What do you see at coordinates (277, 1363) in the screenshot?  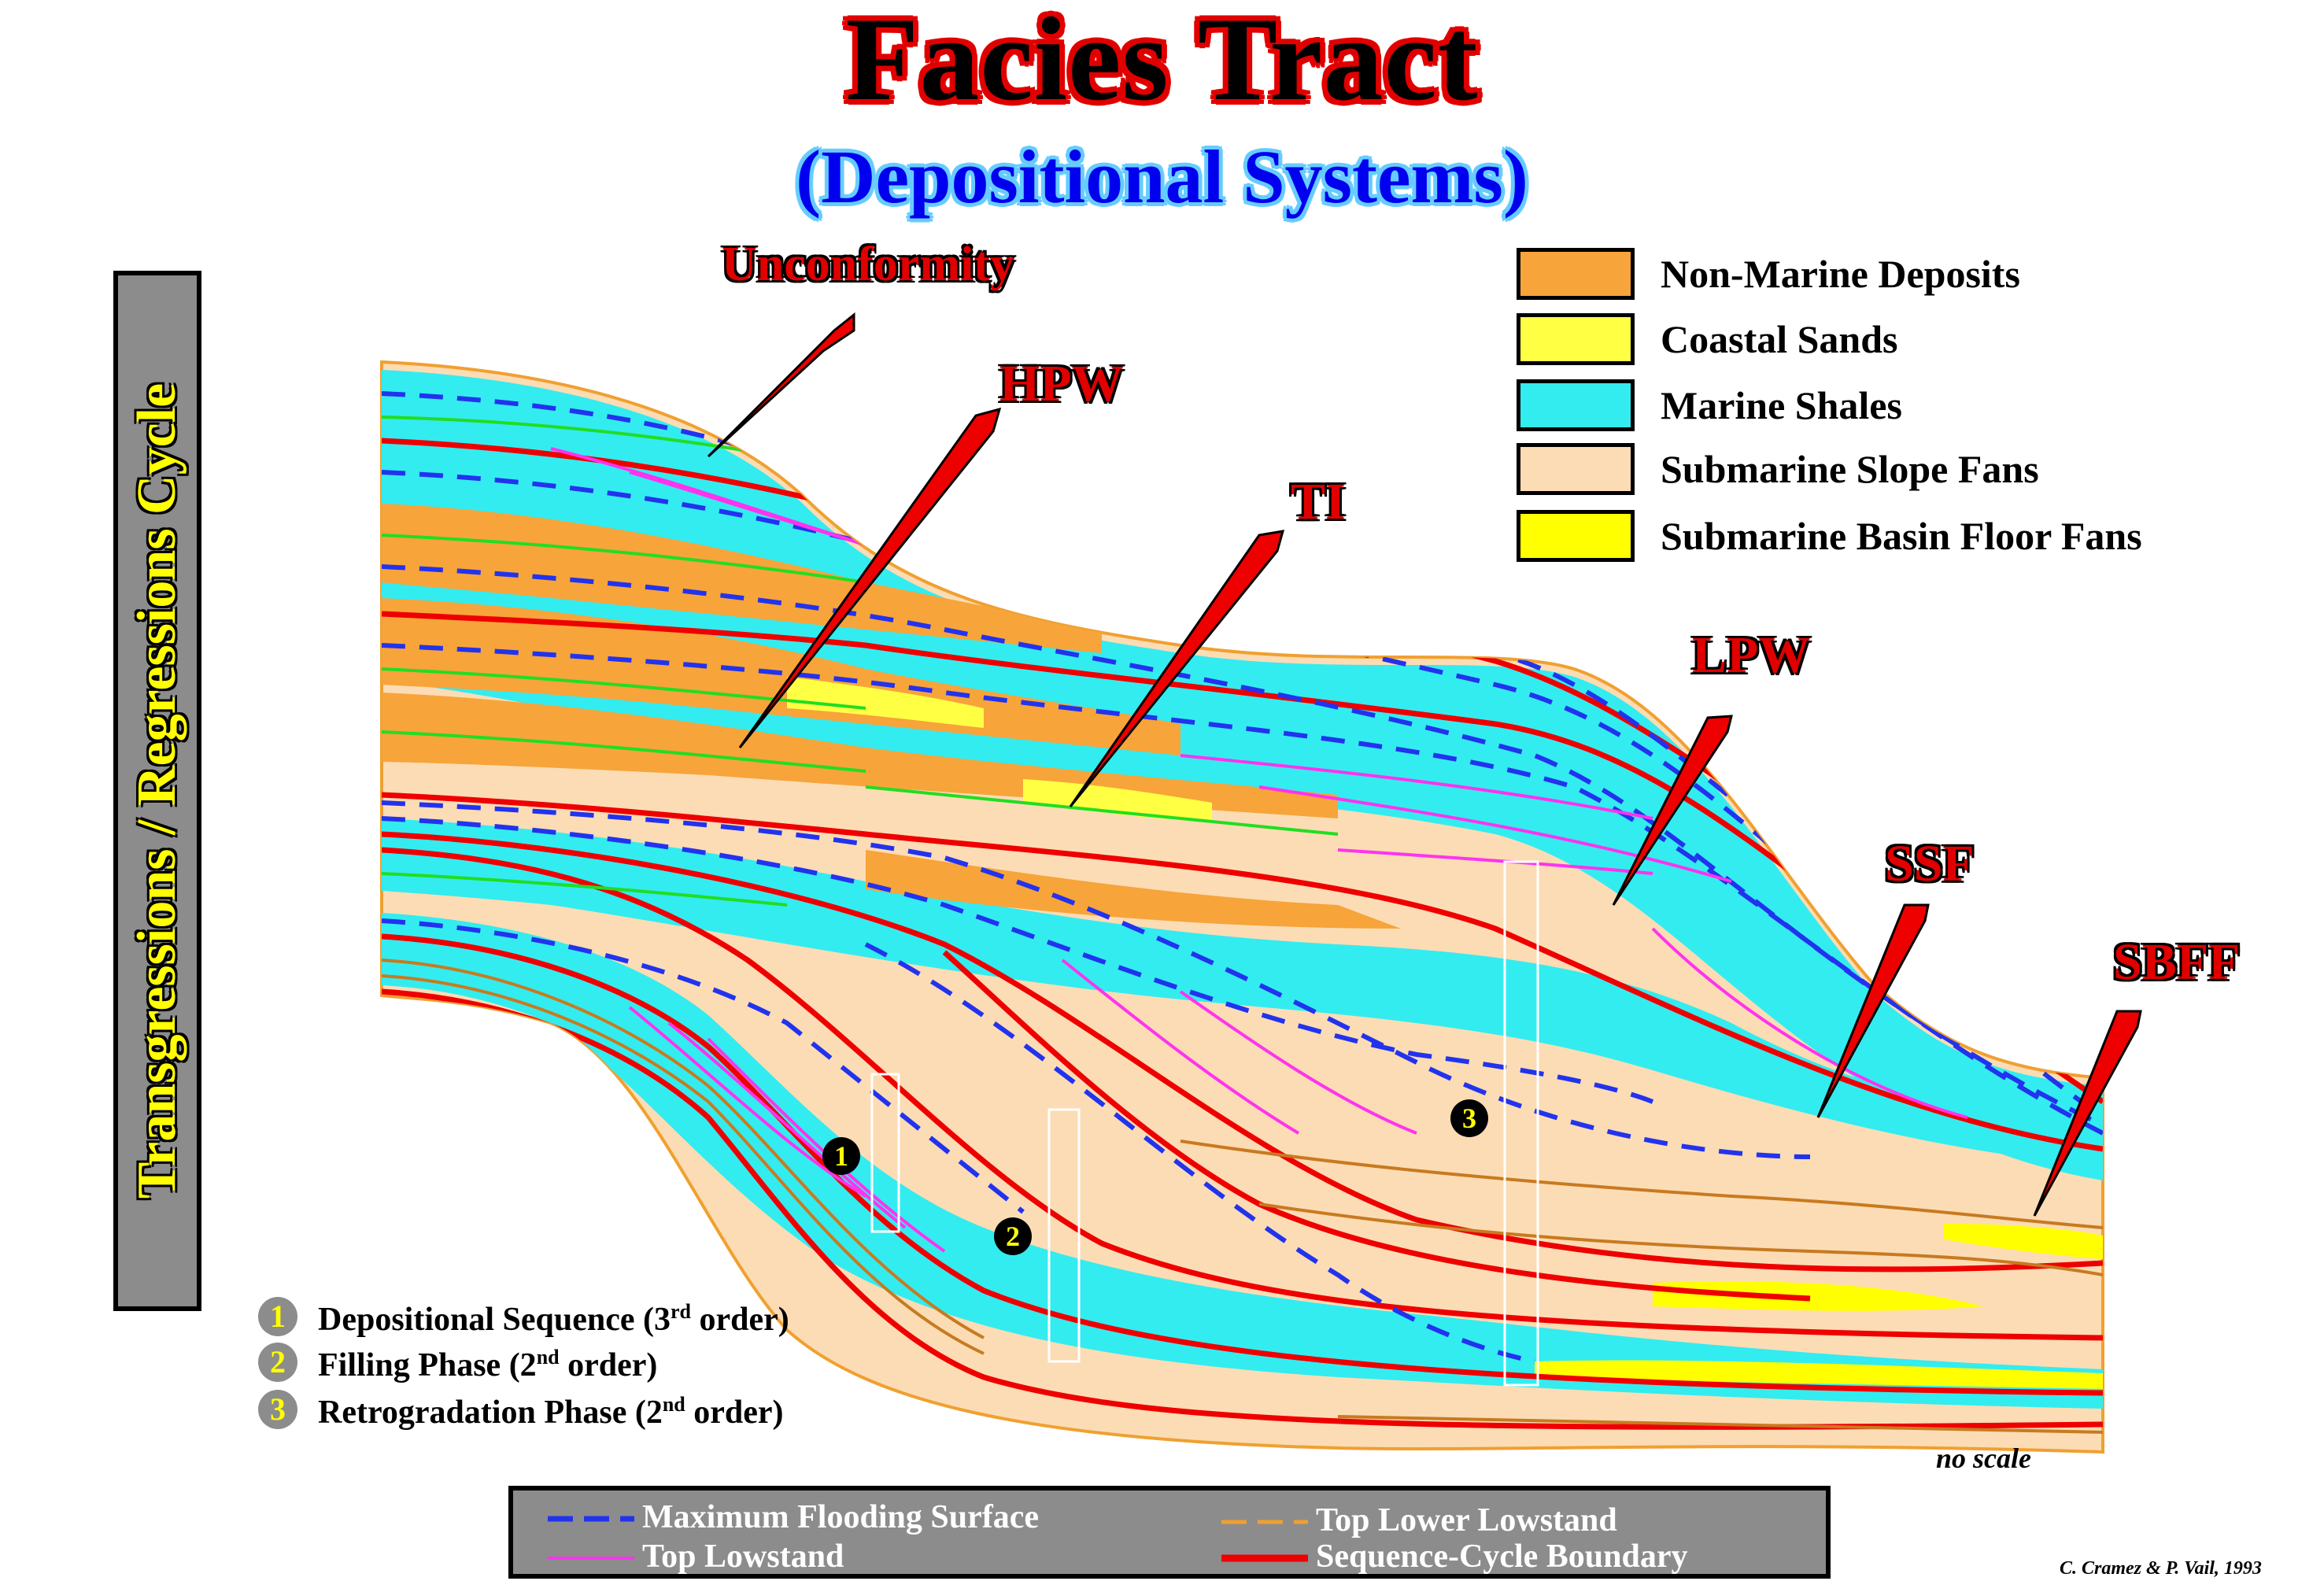 I see `phase-number: 2` at bounding box center [277, 1363].